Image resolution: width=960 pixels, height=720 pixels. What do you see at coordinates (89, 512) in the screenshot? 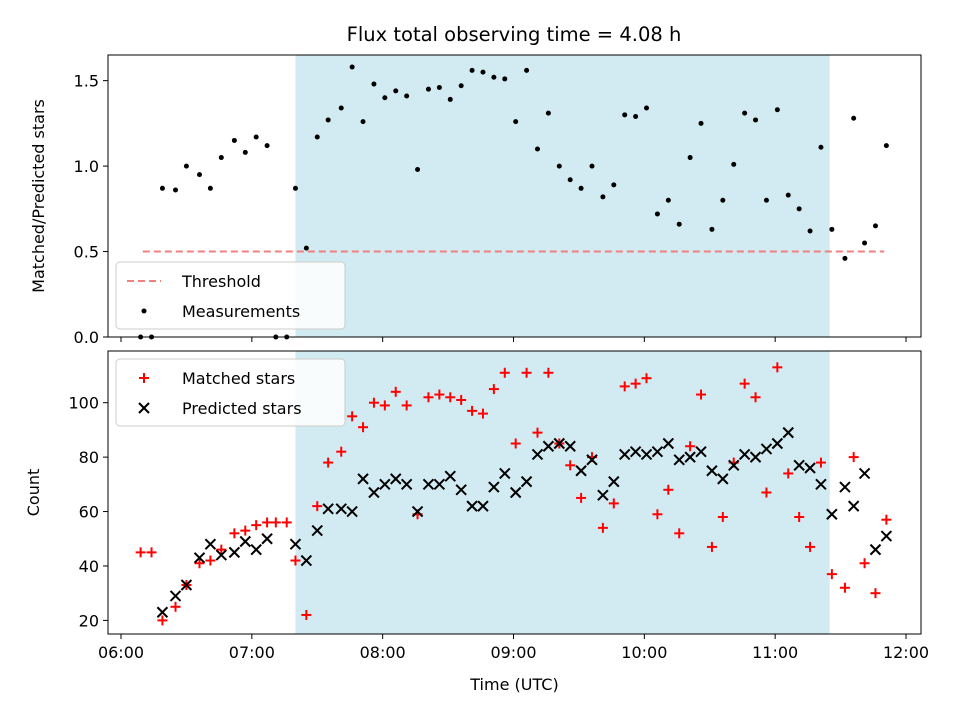
I see `y-tick-label: 60` at bounding box center [89, 512].